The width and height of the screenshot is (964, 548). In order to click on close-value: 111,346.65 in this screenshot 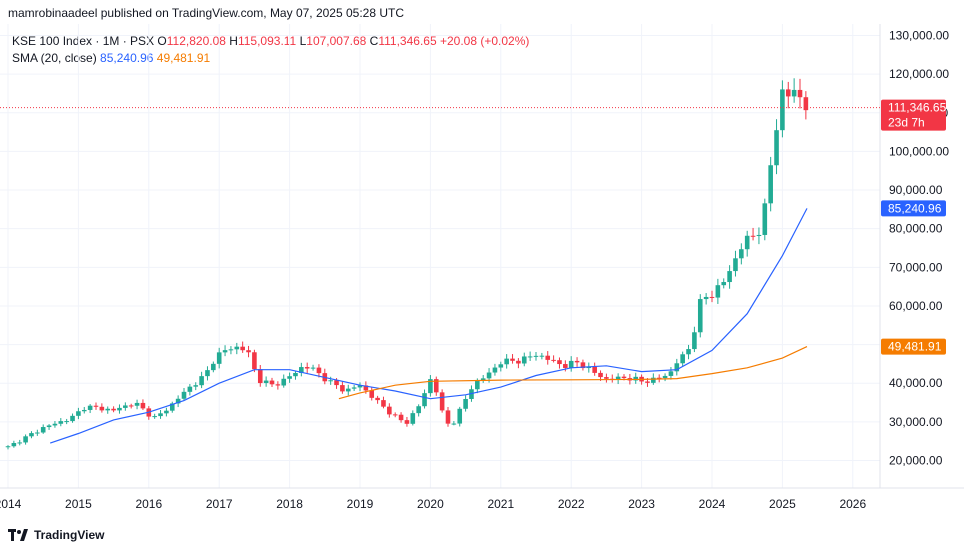, I will do `click(407, 41)`.